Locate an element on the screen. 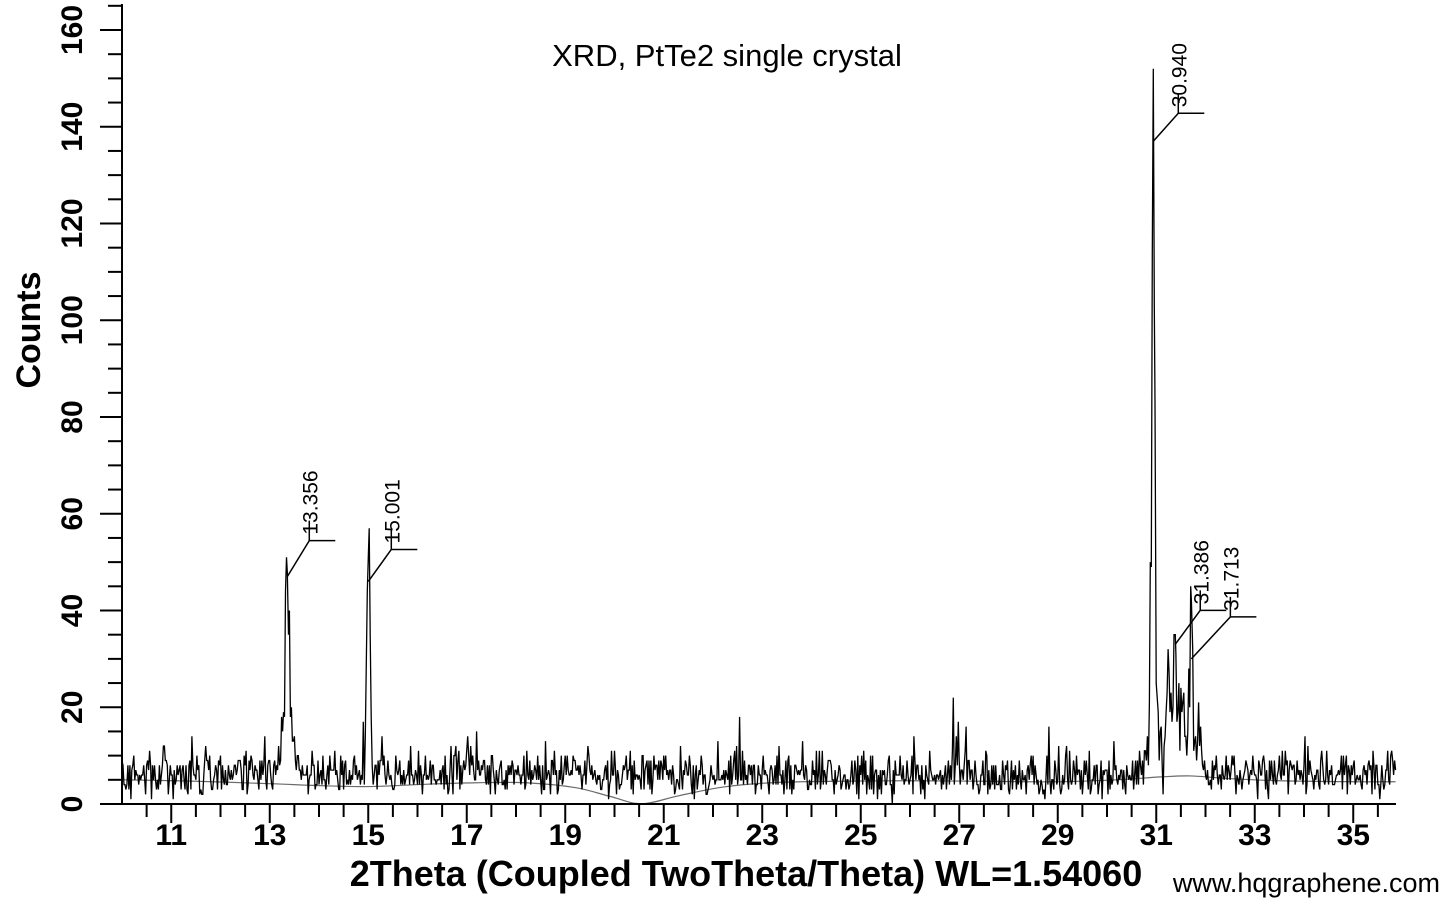 The height and width of the screenshot is (900, 1449). peak-label: 15.001 is located at coordinates (392, 511).